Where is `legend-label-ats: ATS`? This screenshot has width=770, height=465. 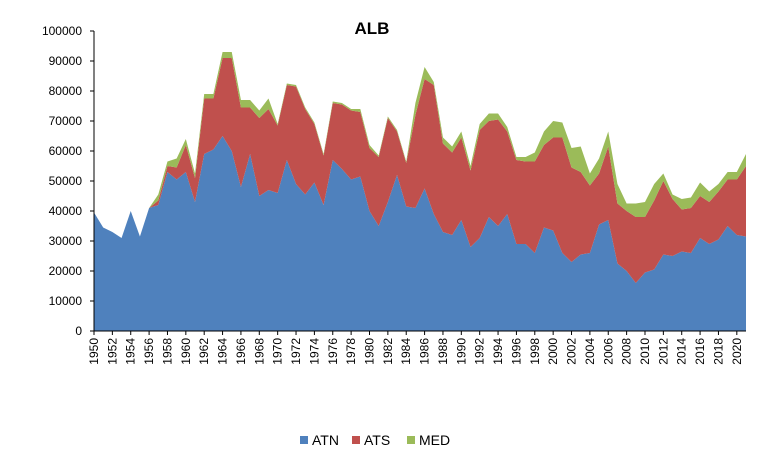
legend-label-ats: ATS is located at coordinates (377, 440).